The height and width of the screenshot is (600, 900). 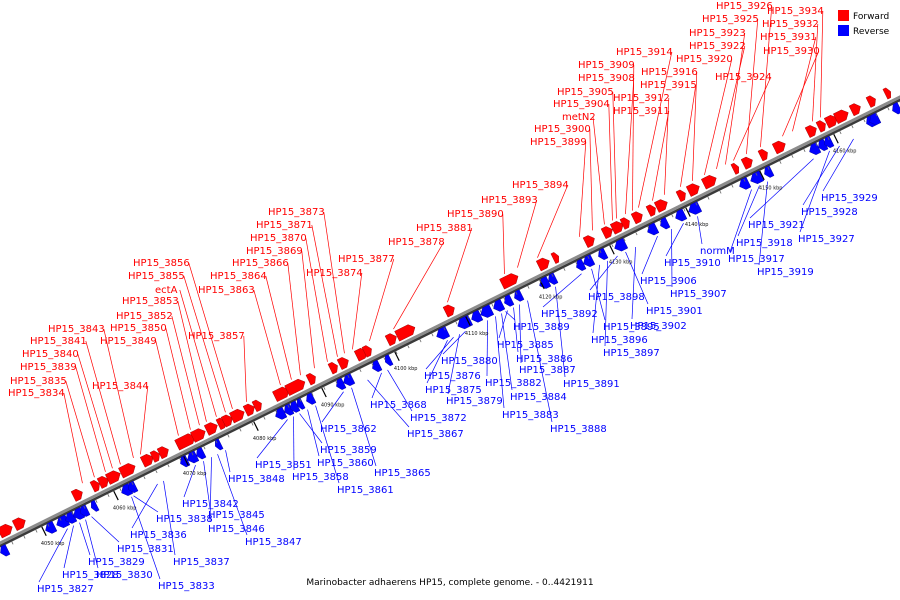 I want to click on forward-gene-label: HP15_3916, so click(x=669, y=72).